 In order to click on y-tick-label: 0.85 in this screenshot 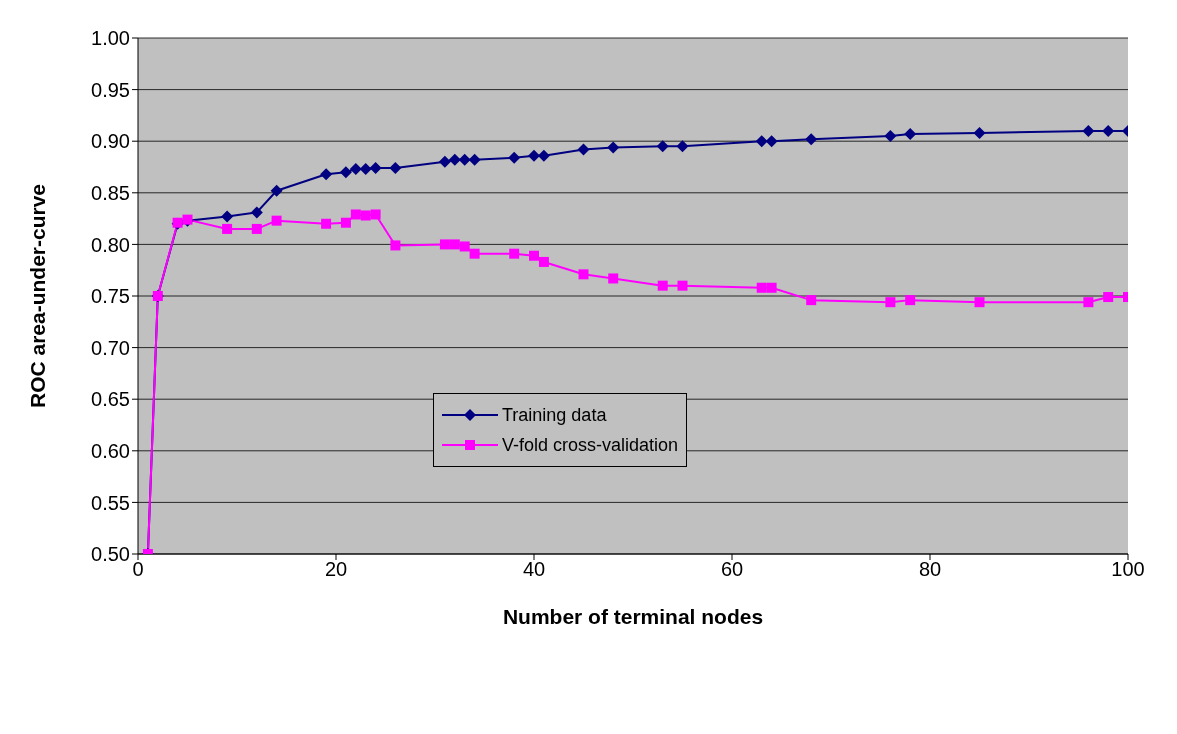, I will do `click(110, 192)`.